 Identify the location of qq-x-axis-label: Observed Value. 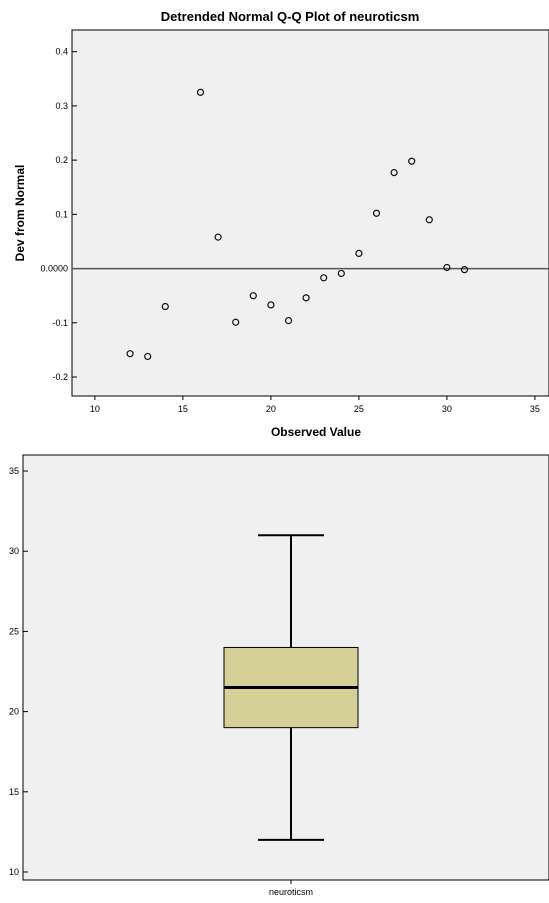
(316, 432).